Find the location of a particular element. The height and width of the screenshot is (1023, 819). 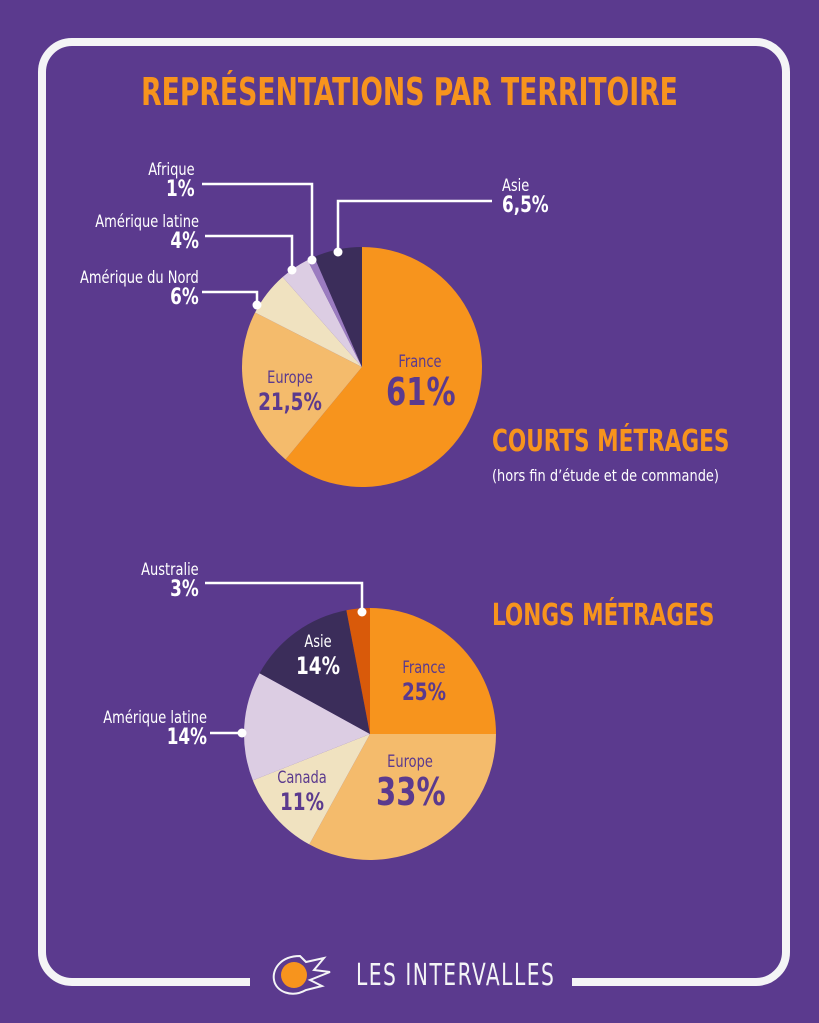

label-afrique: Afrique 1% is located at coordinates (171, 181).